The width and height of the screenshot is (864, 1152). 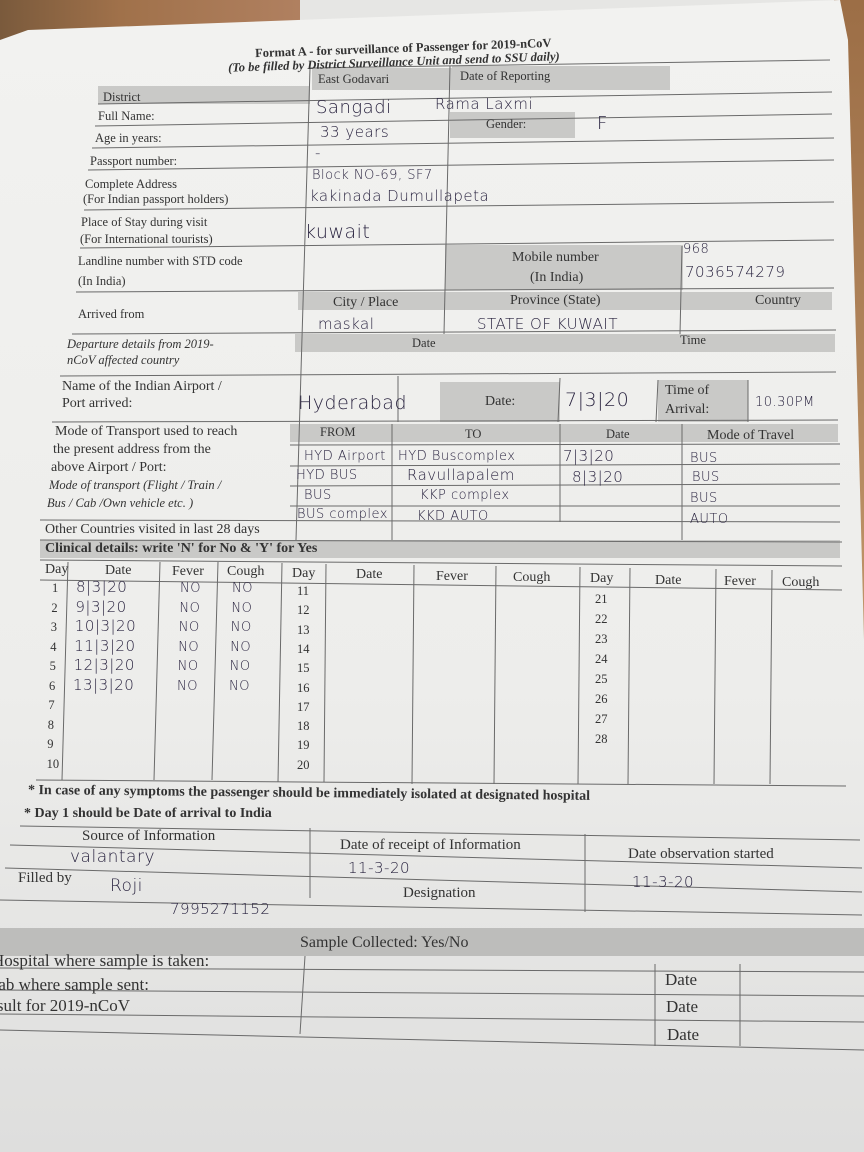 What do you see at coordinates (484, 104) in the screenshot?
I see `full-name-last: Rama Laxmi` at bounding box center [484, 104].